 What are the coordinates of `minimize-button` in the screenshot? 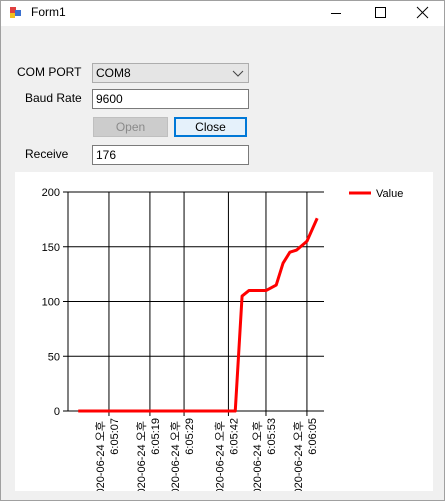 It's located at (336, 13).